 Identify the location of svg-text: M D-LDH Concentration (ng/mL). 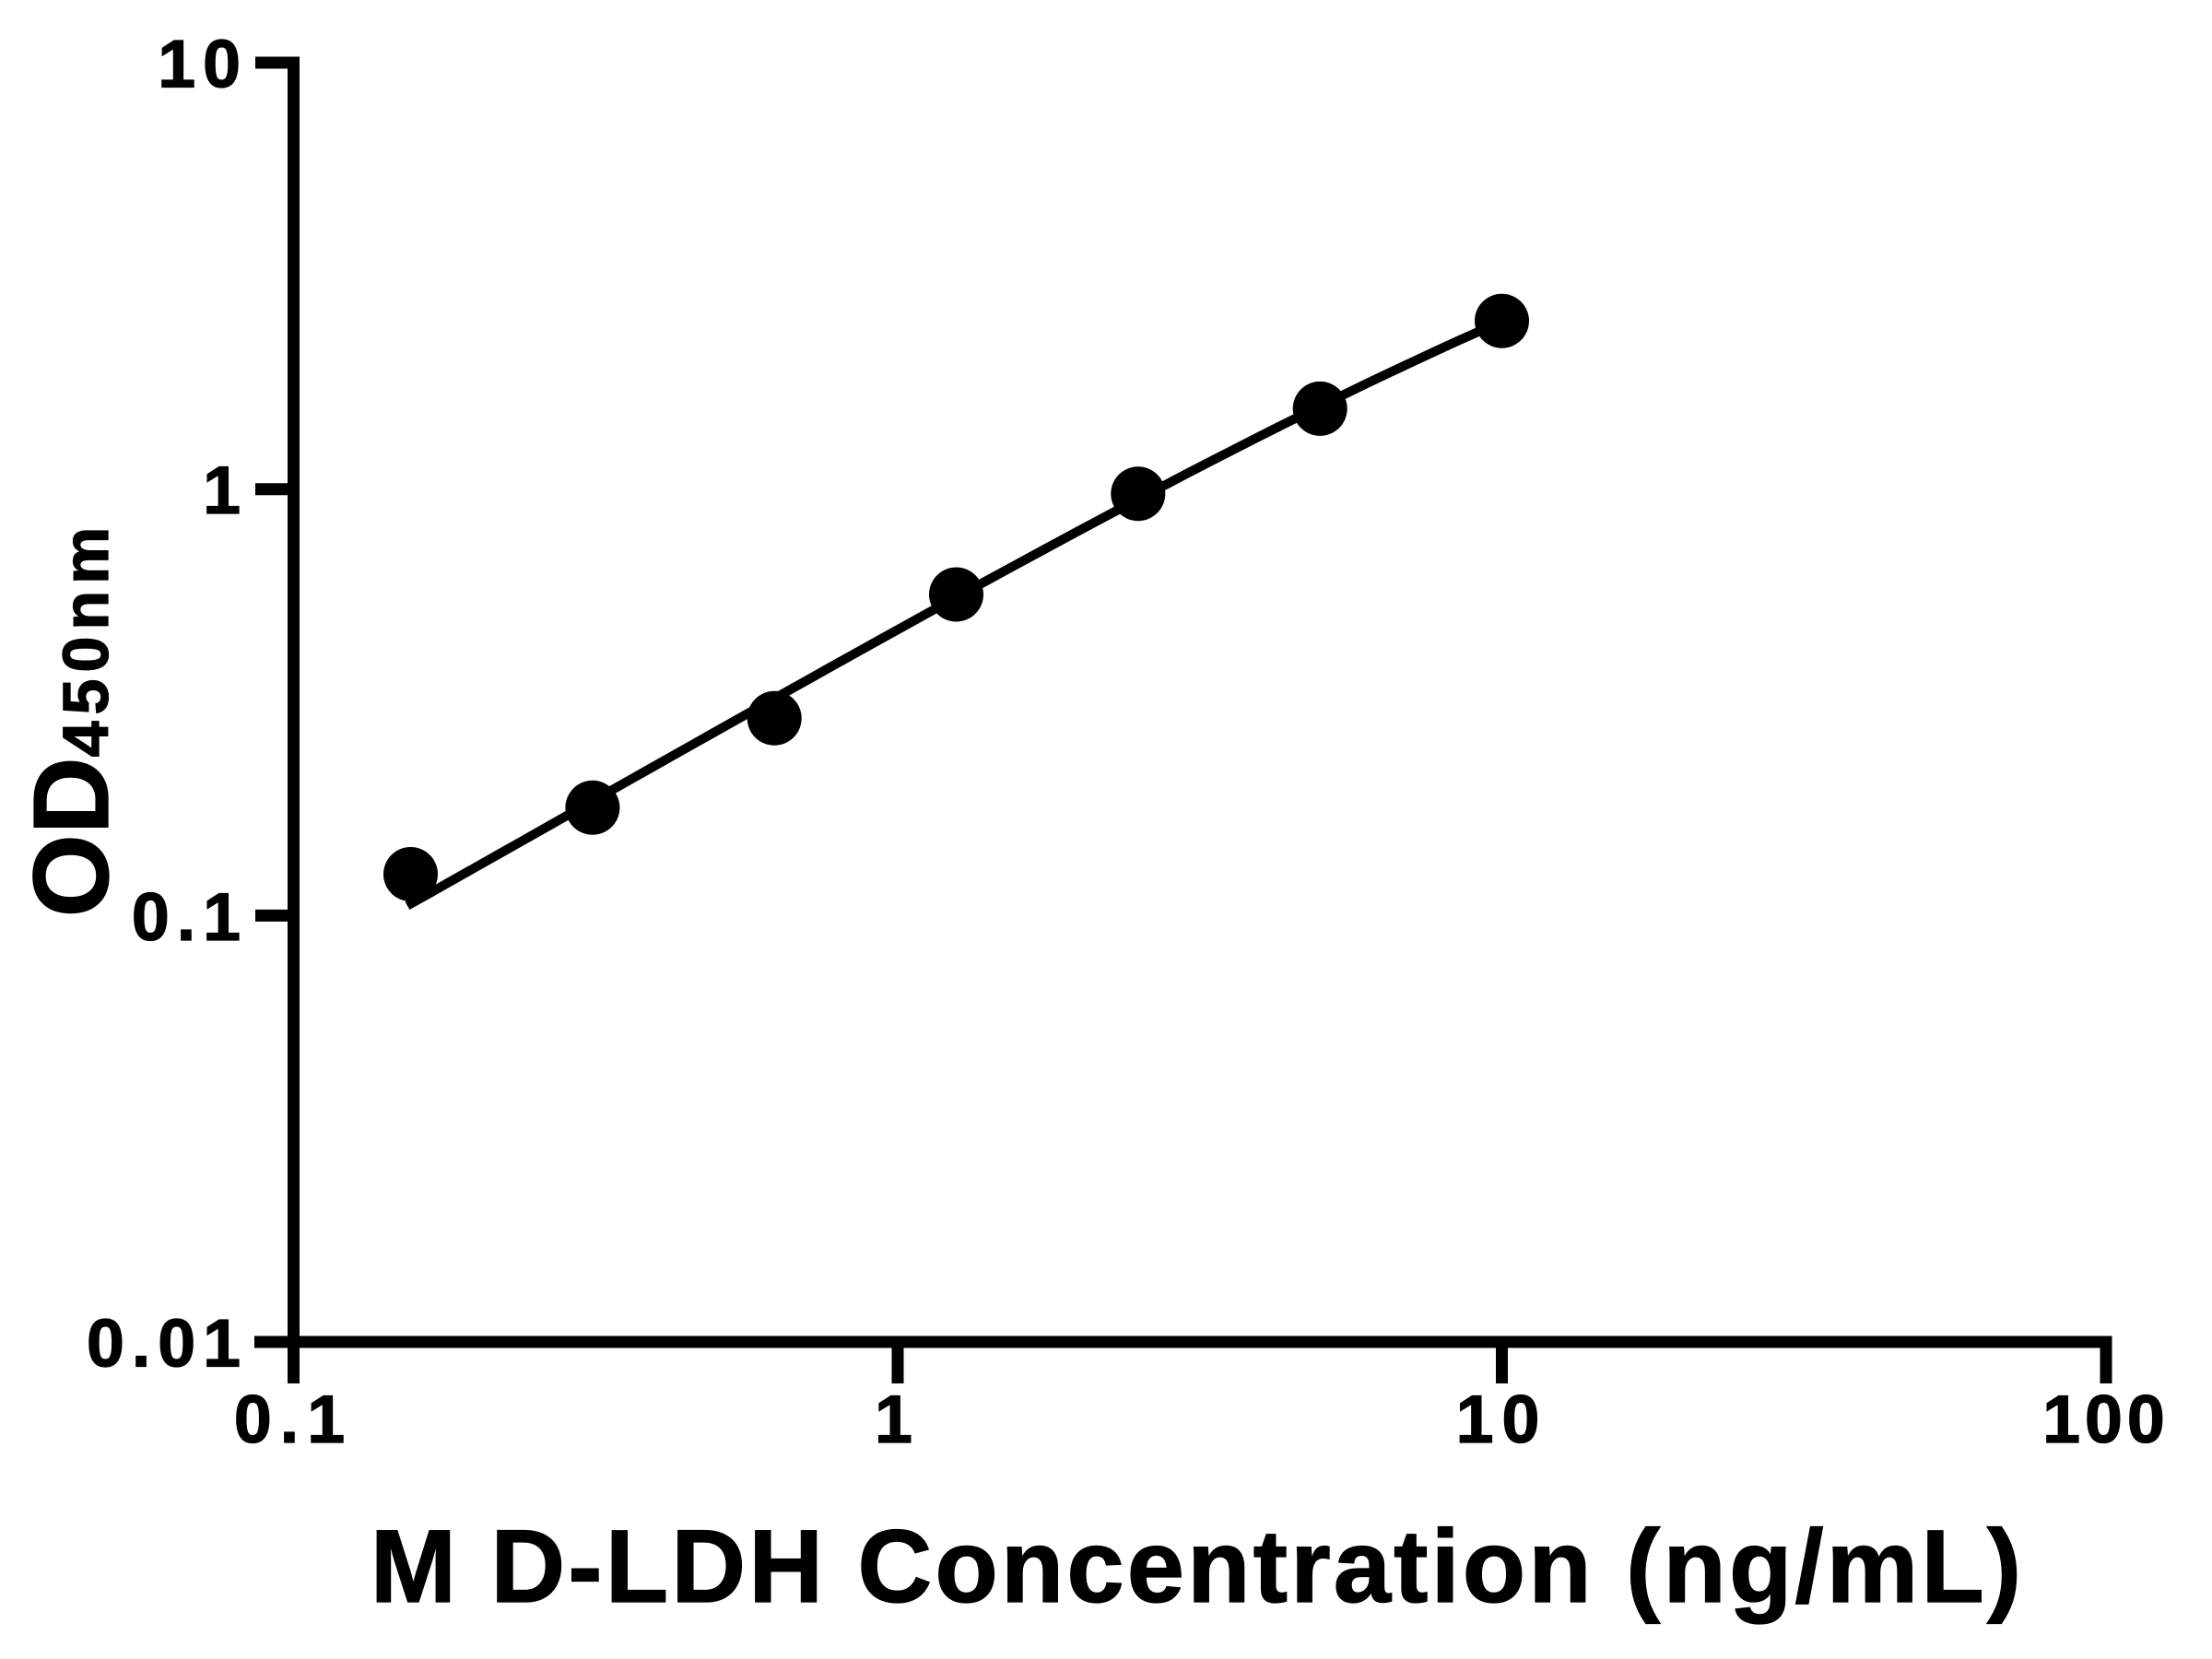
(1198, 1566).